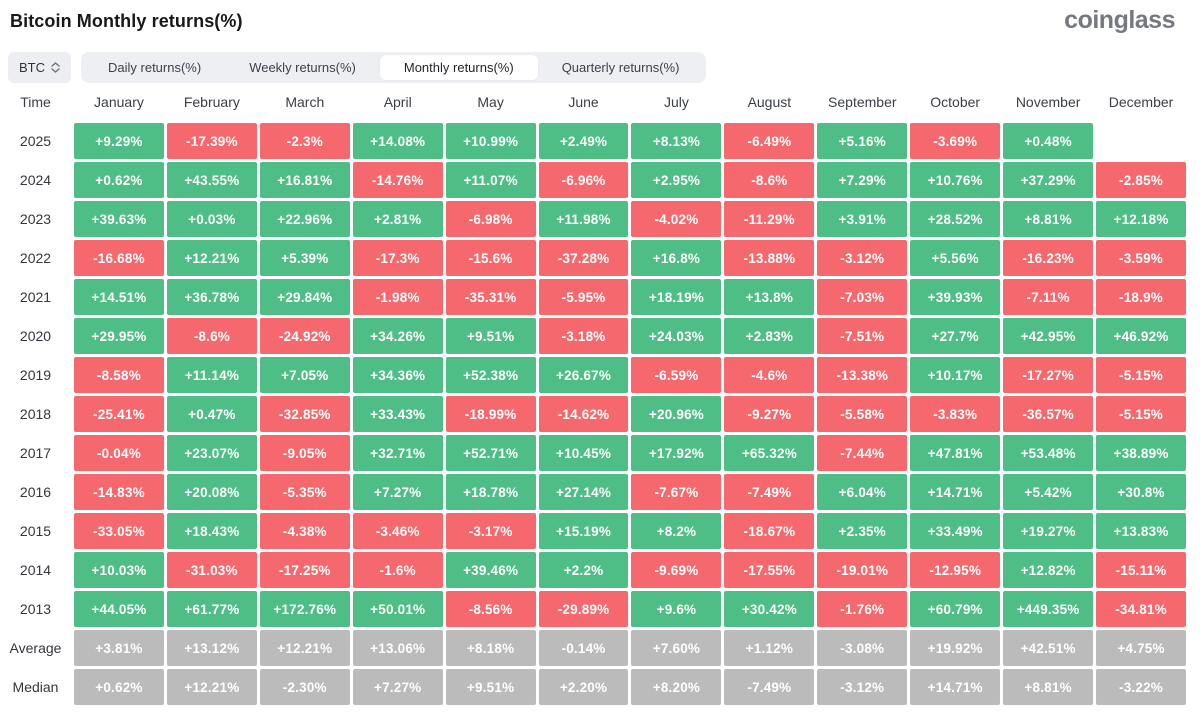  Describe the element at coordinates (119, 492) in the screenshot. I see `return-cell: -14.83%` at that location.